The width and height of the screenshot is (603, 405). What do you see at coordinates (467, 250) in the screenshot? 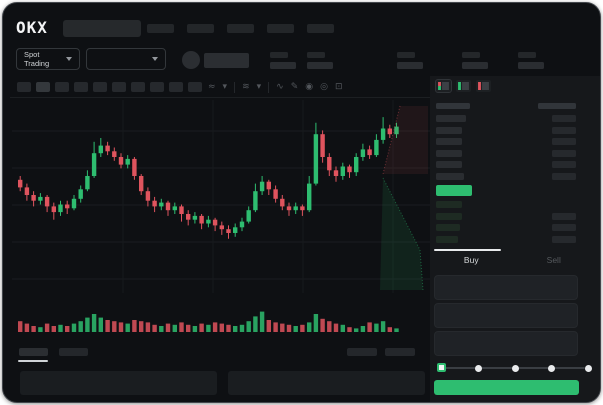
I see `active-tab-indicator` at bounding box center [467, 250].